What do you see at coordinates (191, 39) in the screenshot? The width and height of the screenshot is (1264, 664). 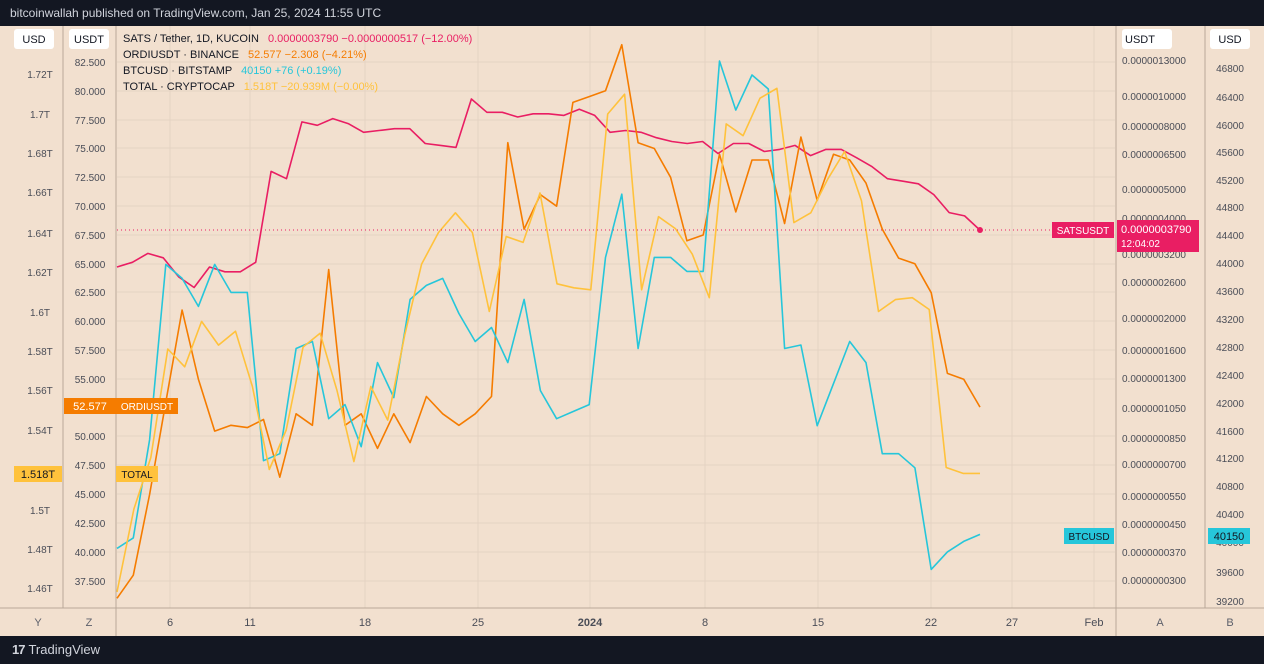 I see `legend-sats-name: SATS / Tether, 1D, KUCOIN` at bounding box center [191, 39].